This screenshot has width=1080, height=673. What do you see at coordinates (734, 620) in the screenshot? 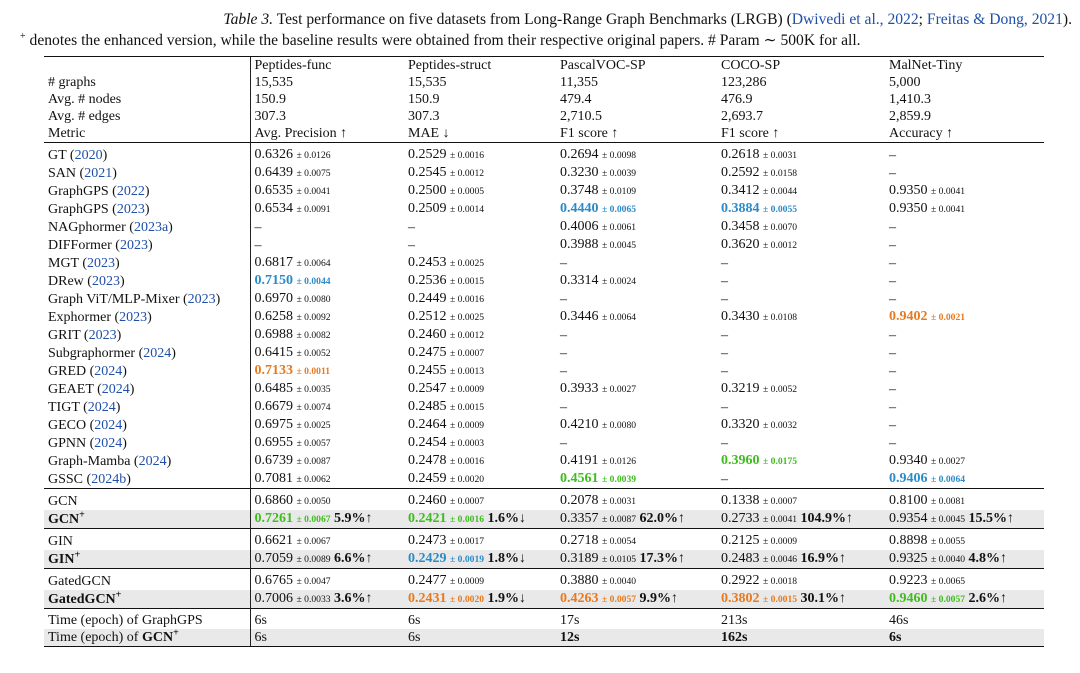
I see `time-value: 213s` at bounding box center [734, 620].